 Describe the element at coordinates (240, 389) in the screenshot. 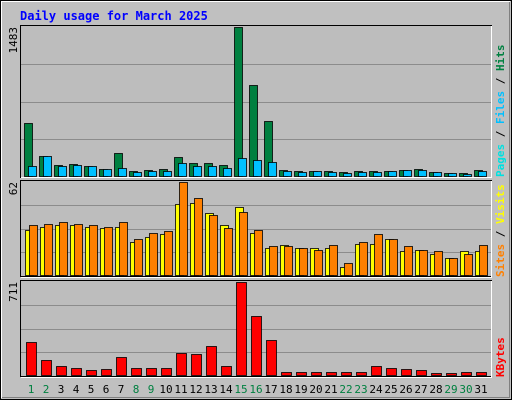

I see `day-label-15: 15` at that location.